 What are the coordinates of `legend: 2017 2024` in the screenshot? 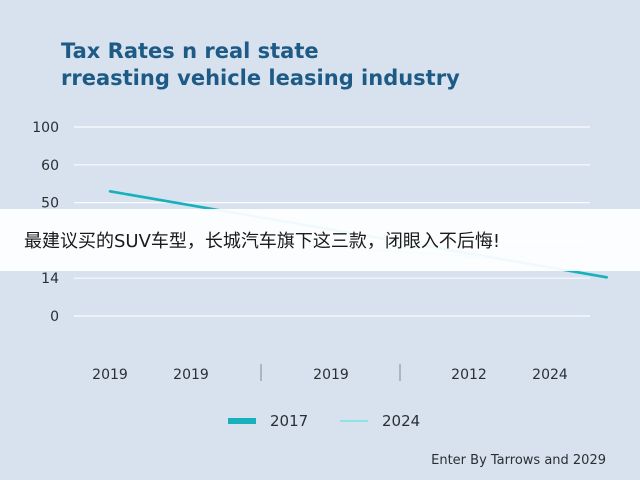 It's located at (324, 421).